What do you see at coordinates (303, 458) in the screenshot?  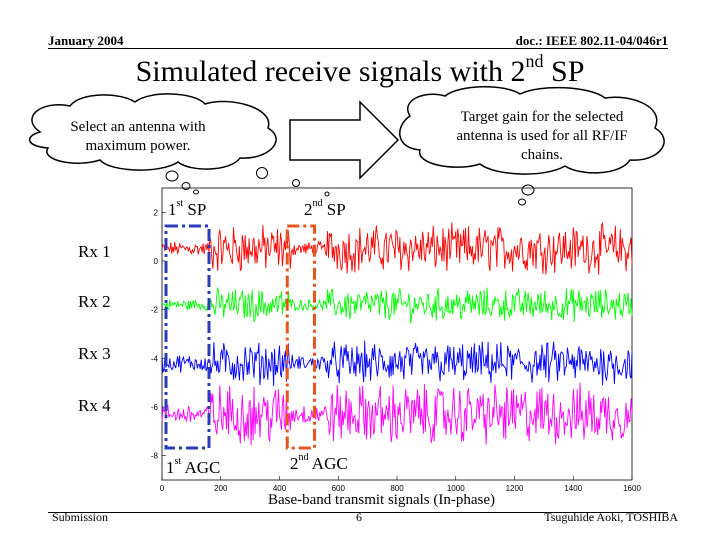 I see `agc2-sup: nd` at bounding box center [303, 458].